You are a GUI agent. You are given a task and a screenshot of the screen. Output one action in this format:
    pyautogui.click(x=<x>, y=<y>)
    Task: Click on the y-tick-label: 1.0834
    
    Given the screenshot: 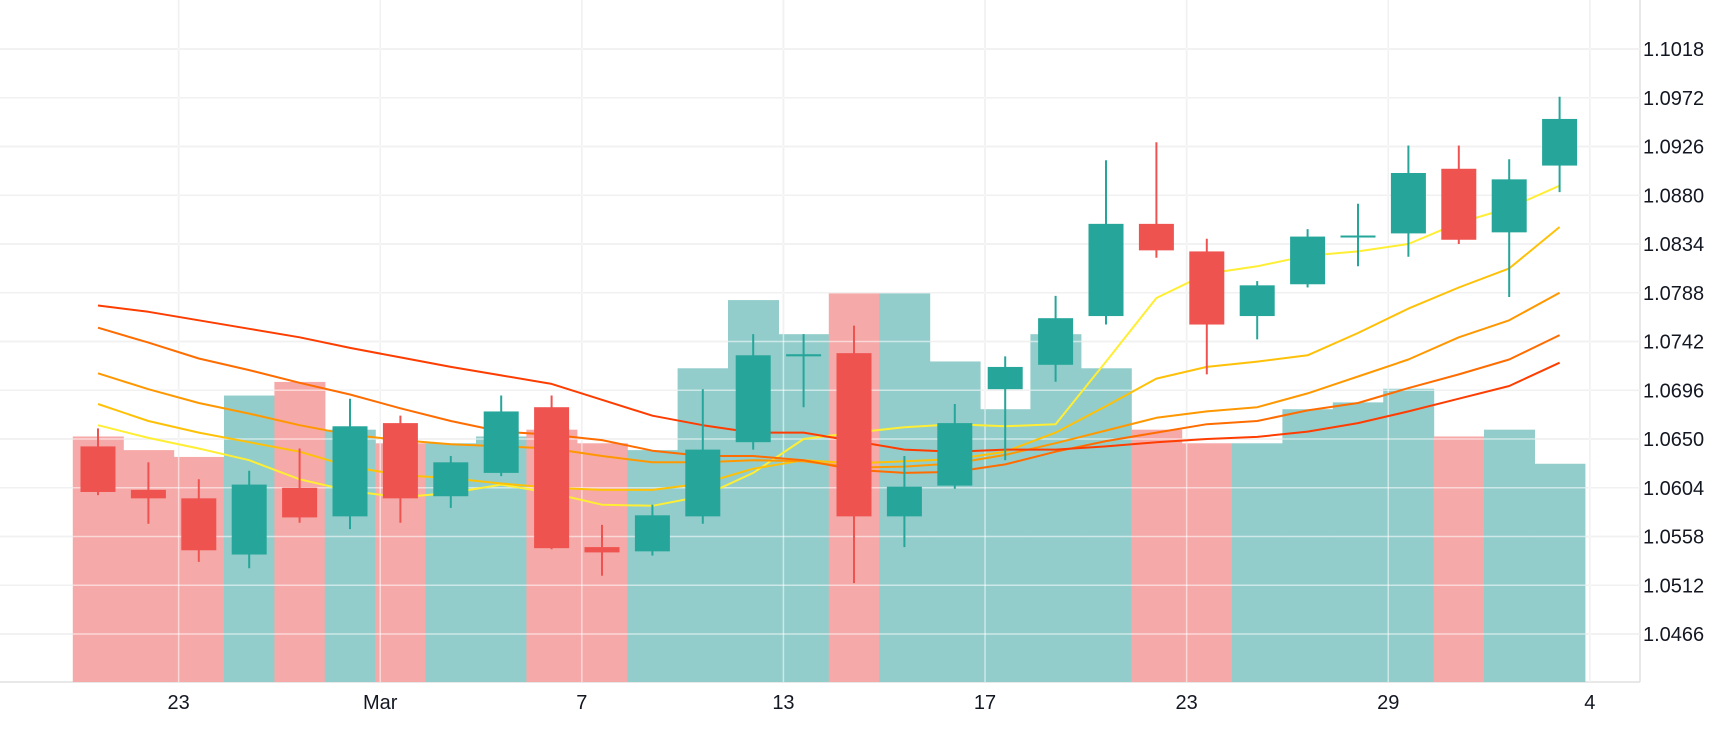 What is the action you would take?
    pyautogui.click(x=1673, y=245)
    